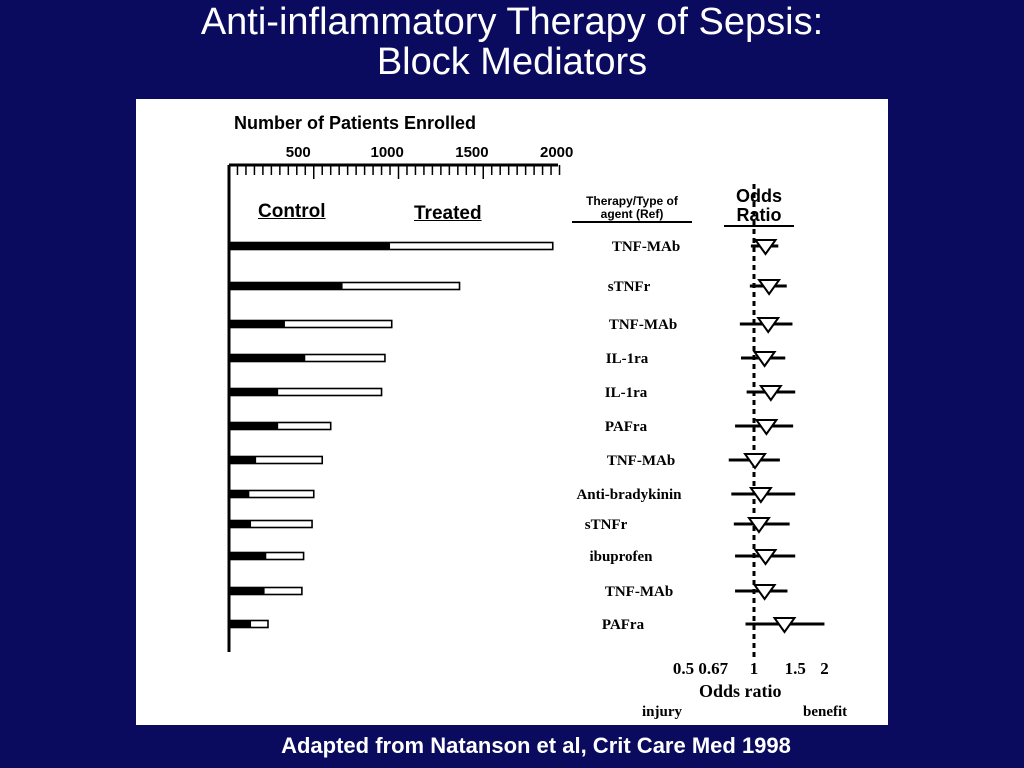 The height and width of the screenshot is (768, 1024). Describe the element at coordinates (629, 495) in the screenshot. I see `therapy-label: Anti-bradykinin` at that location.